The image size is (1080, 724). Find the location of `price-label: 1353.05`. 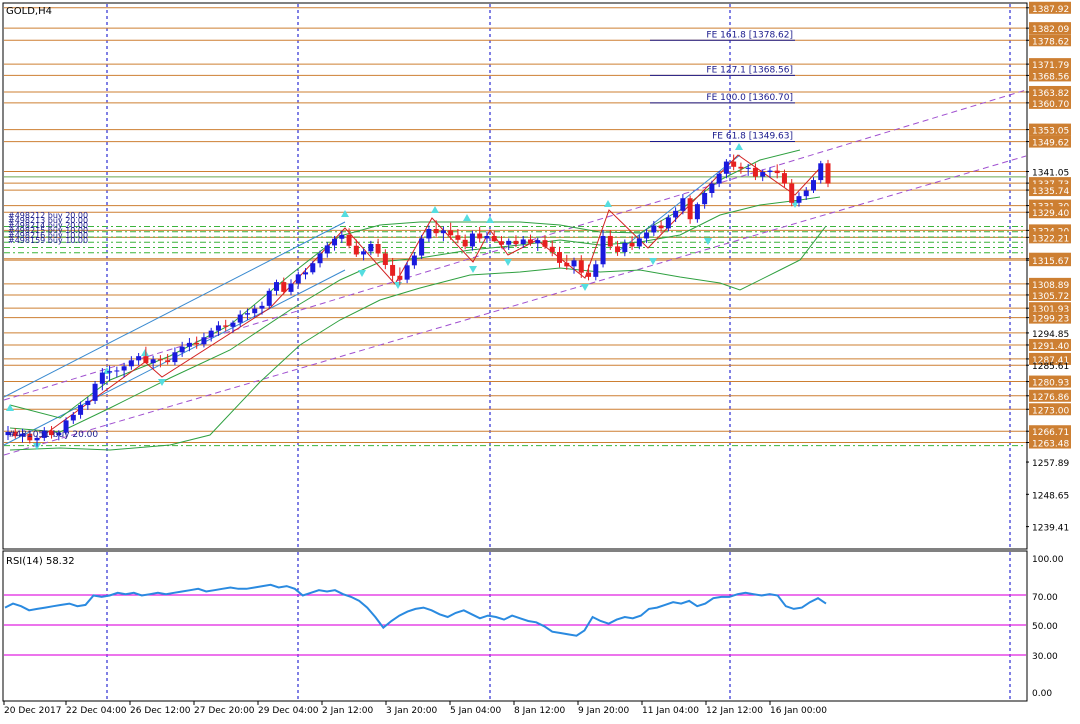

price-label: 1353.05 is located at coordinates (1050, 132).